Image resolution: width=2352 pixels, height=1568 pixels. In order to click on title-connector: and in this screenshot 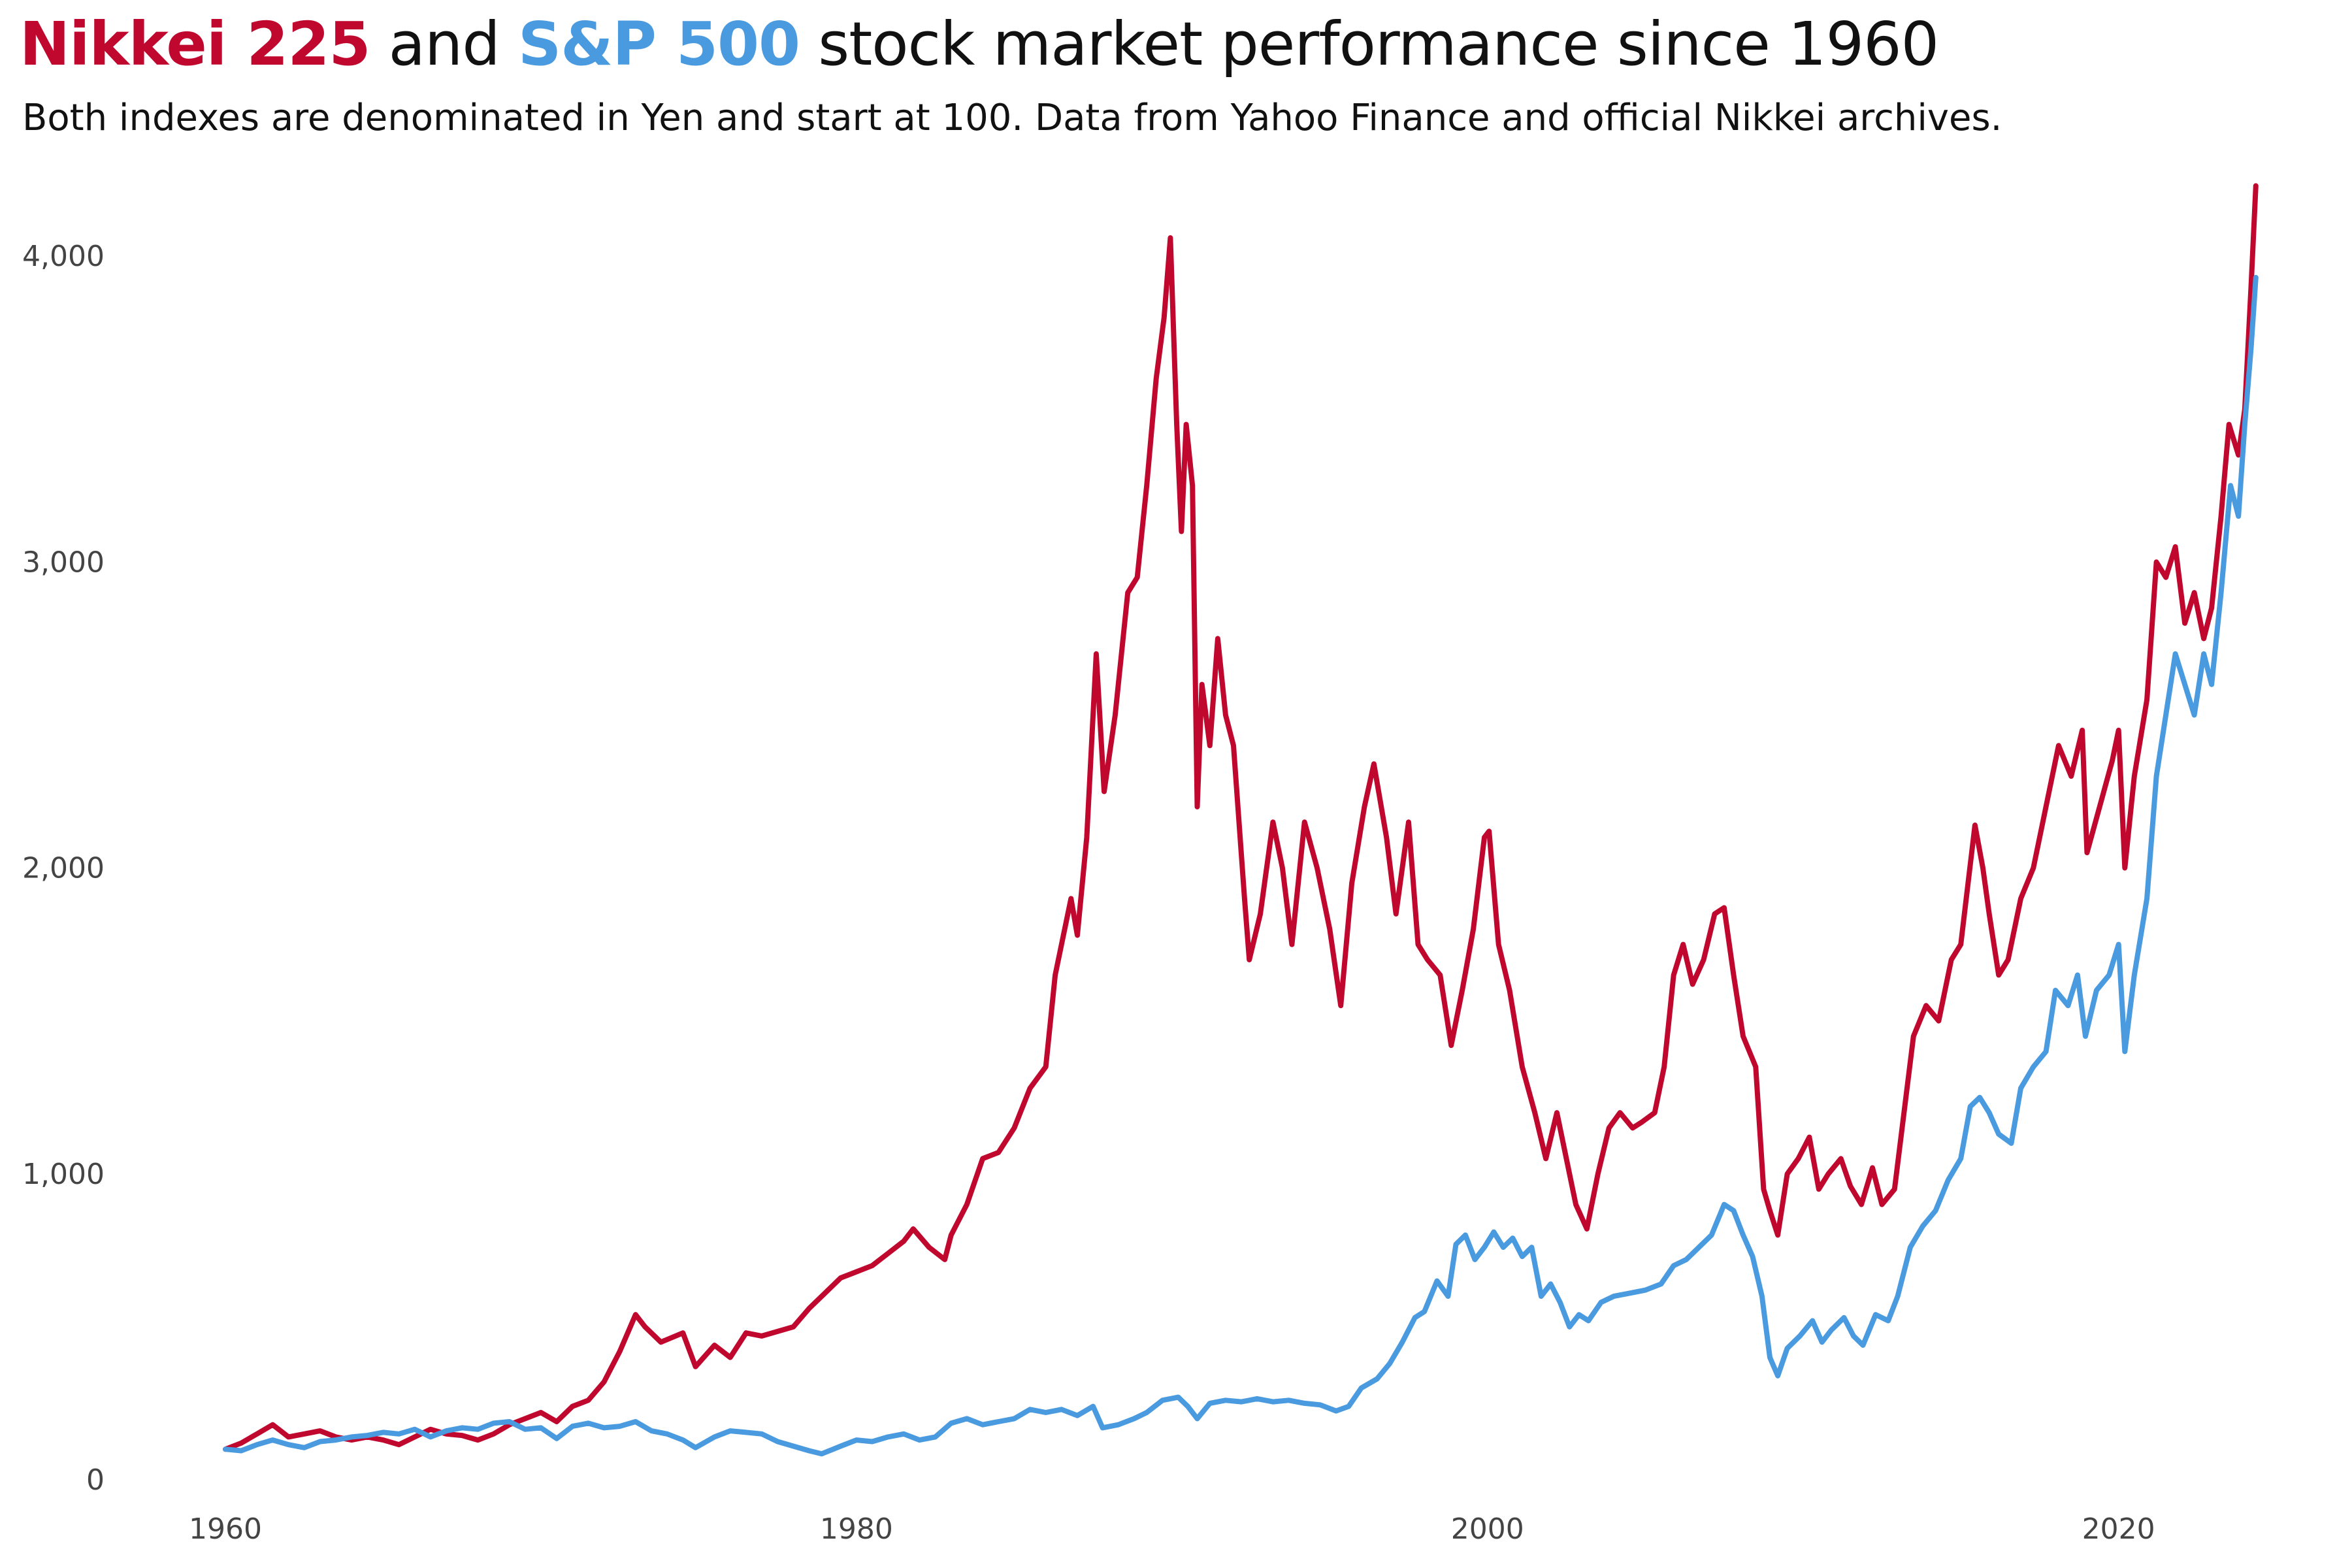, I will do `click(444, 44)`.